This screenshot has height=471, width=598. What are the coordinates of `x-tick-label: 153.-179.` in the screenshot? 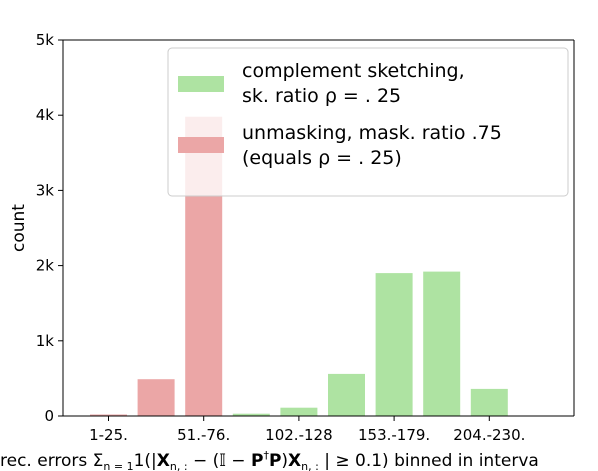 It's located at (394, 435).